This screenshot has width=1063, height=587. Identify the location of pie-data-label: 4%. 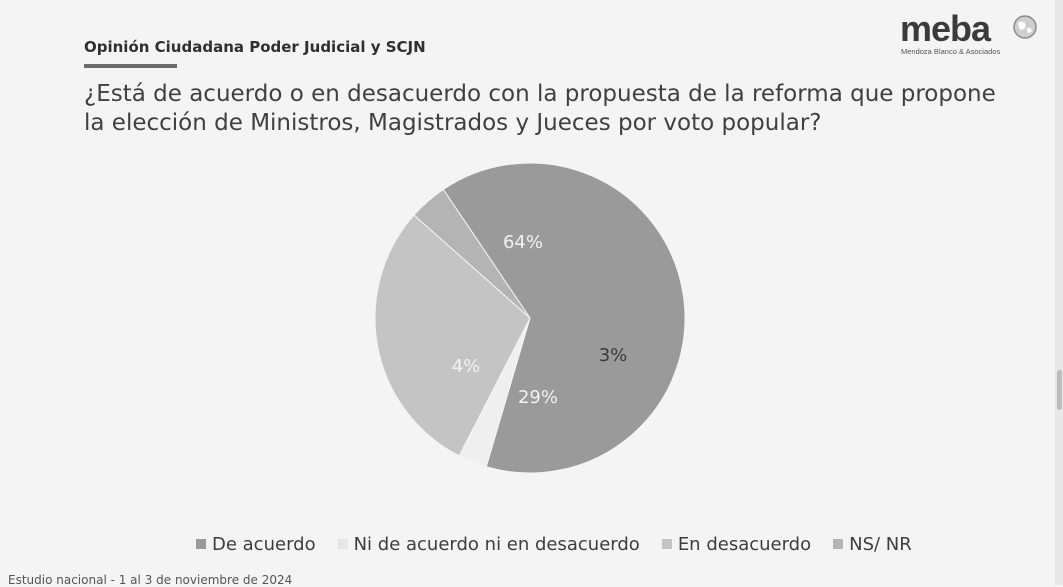
(466, 366).